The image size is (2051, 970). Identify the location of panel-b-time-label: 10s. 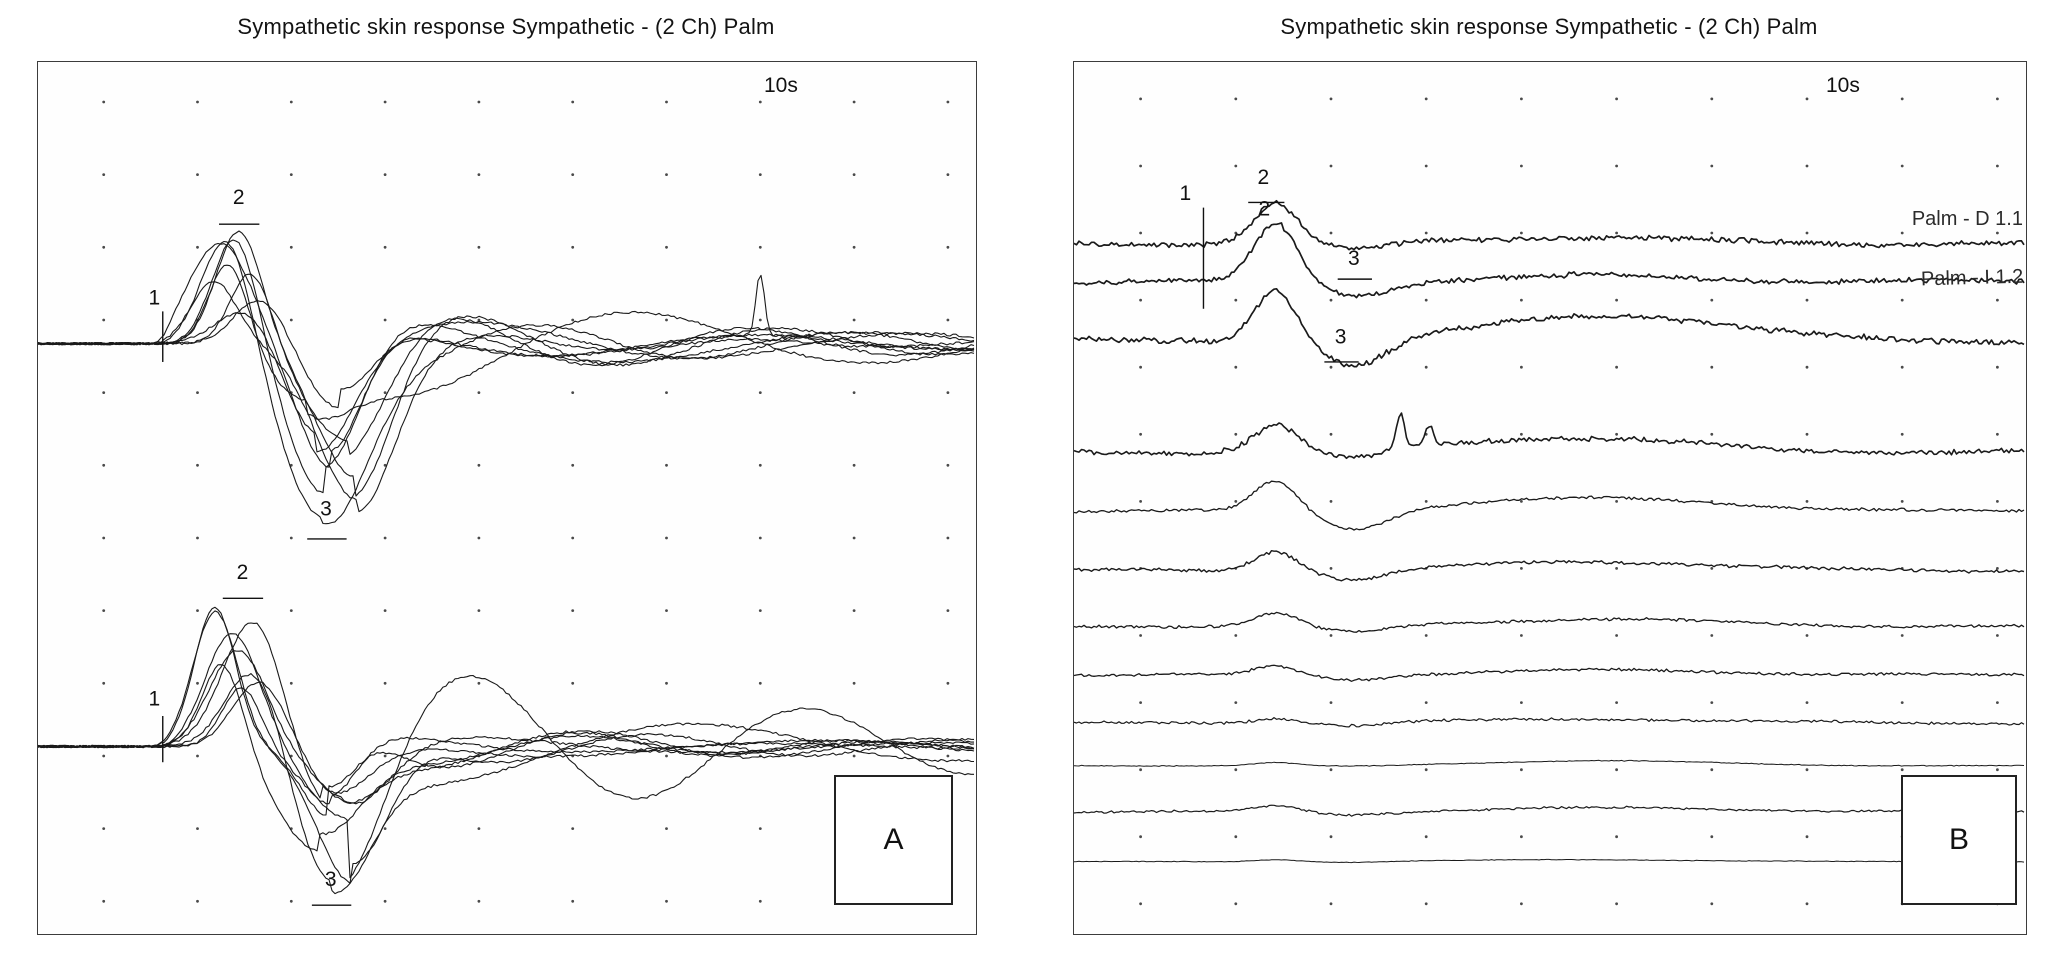
(1843, 85).